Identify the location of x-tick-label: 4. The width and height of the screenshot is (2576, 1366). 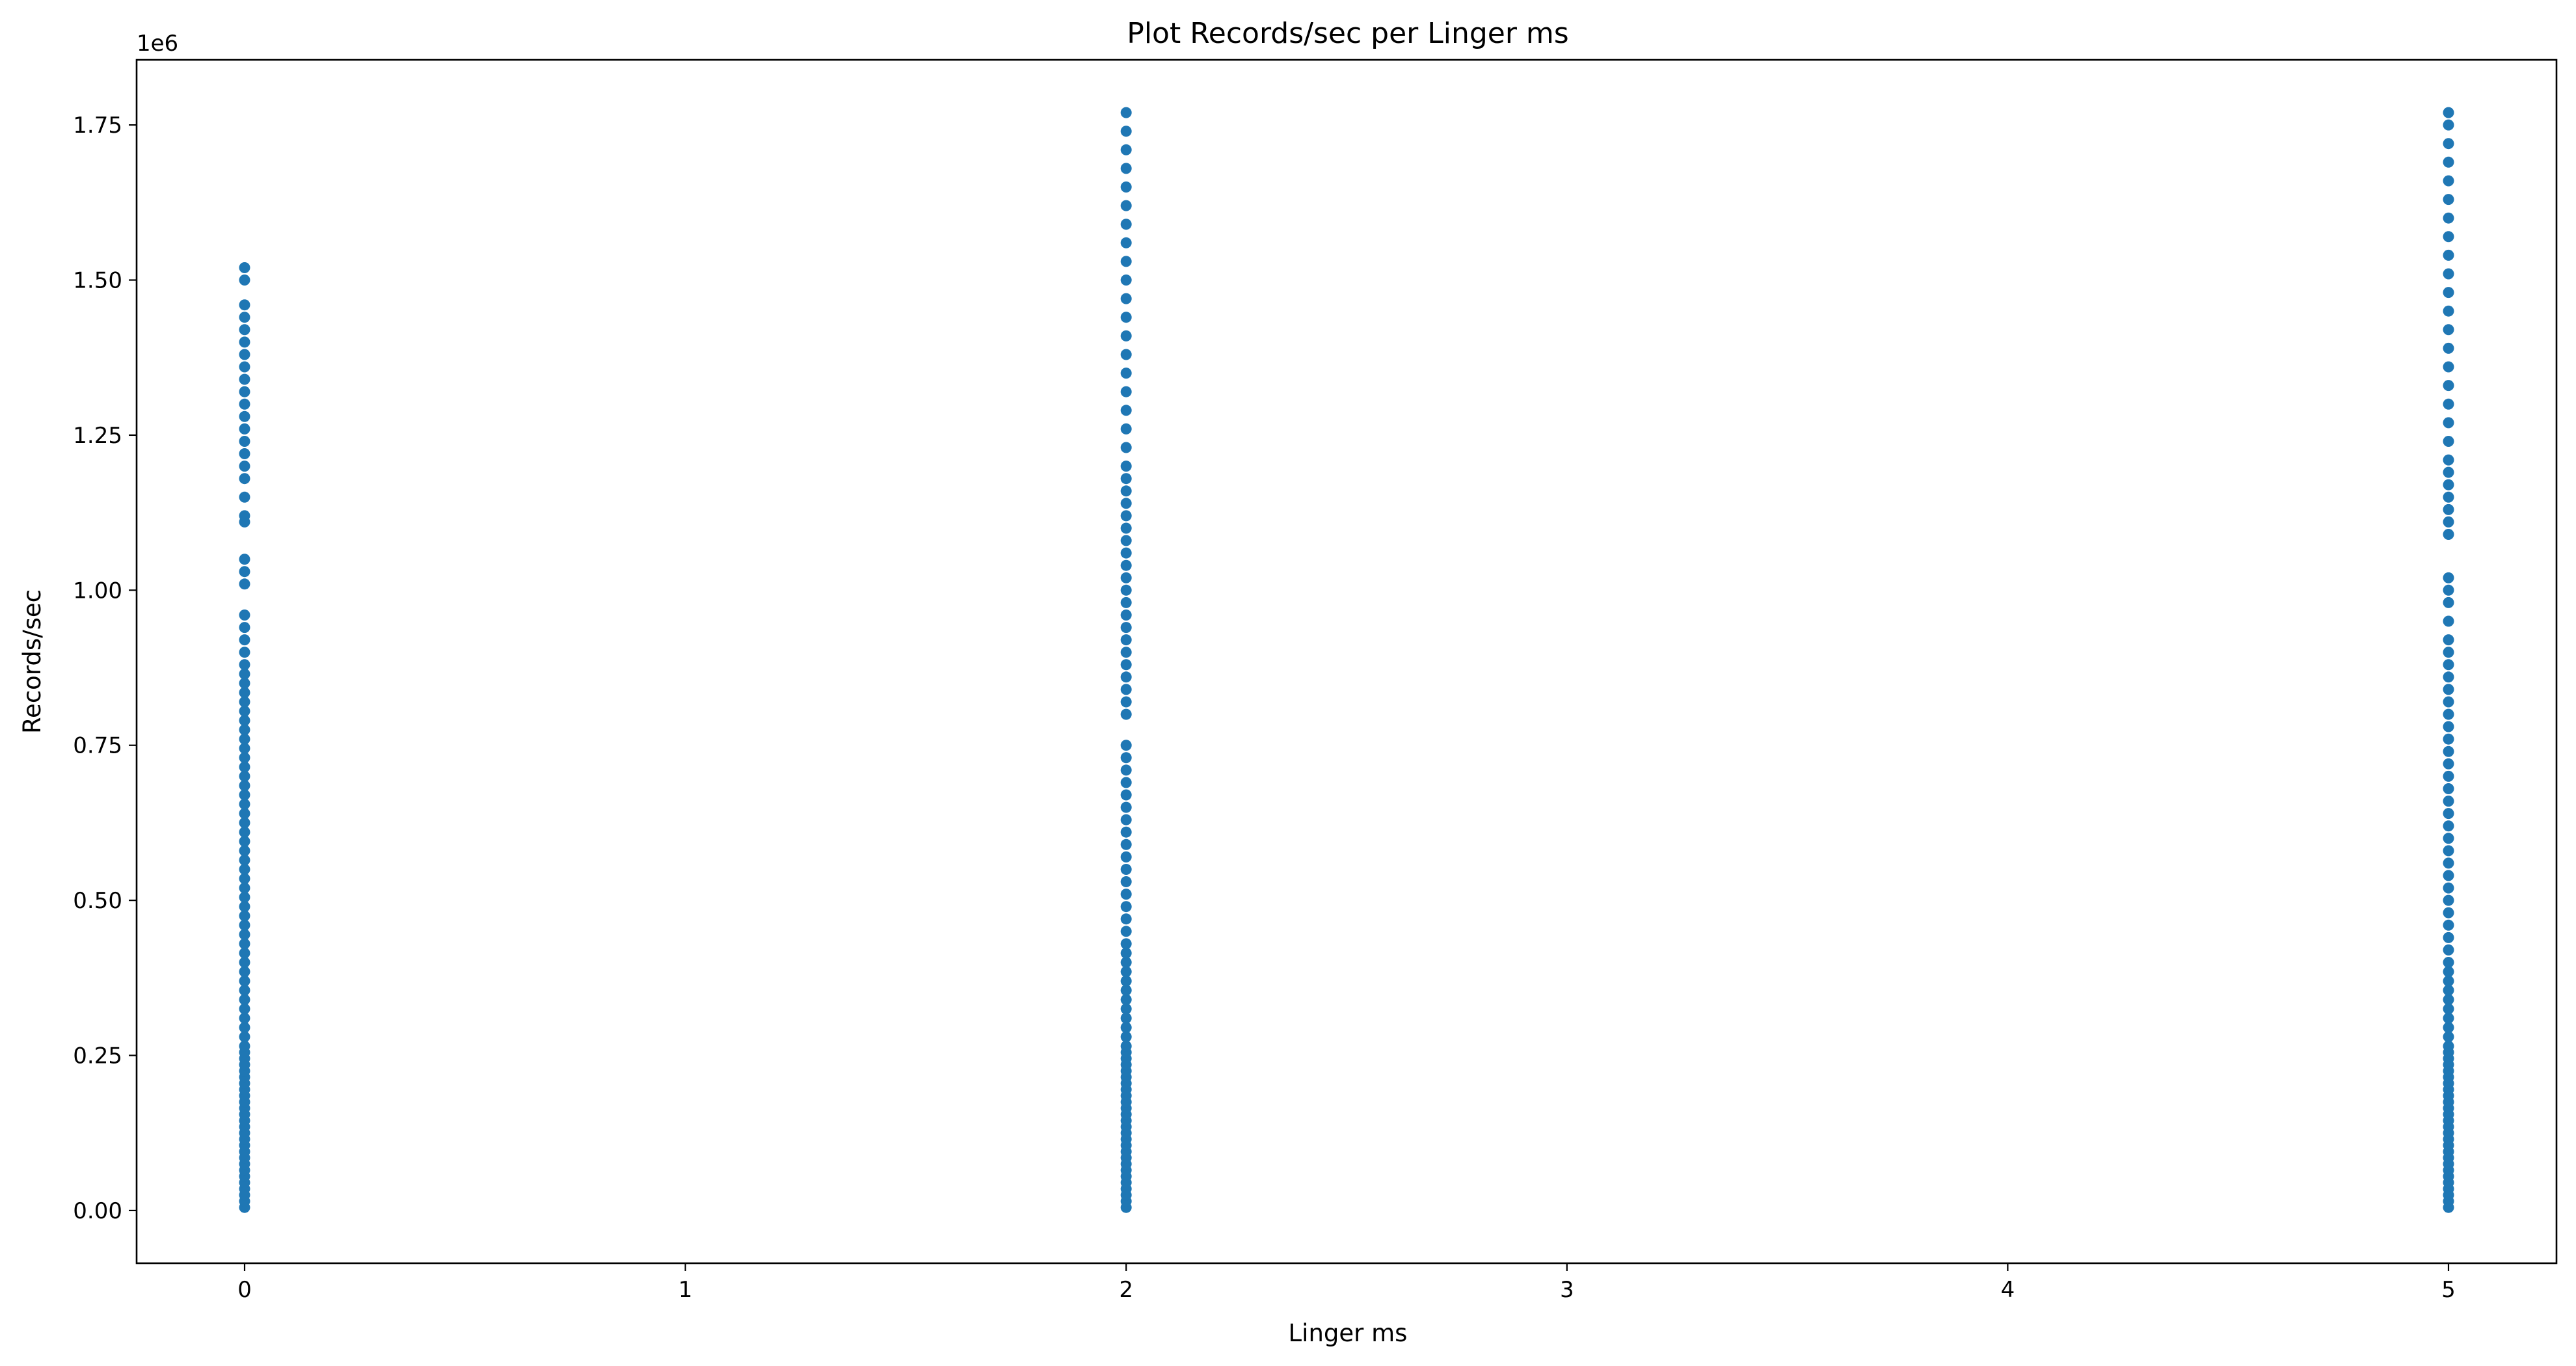
(2008, 1290).